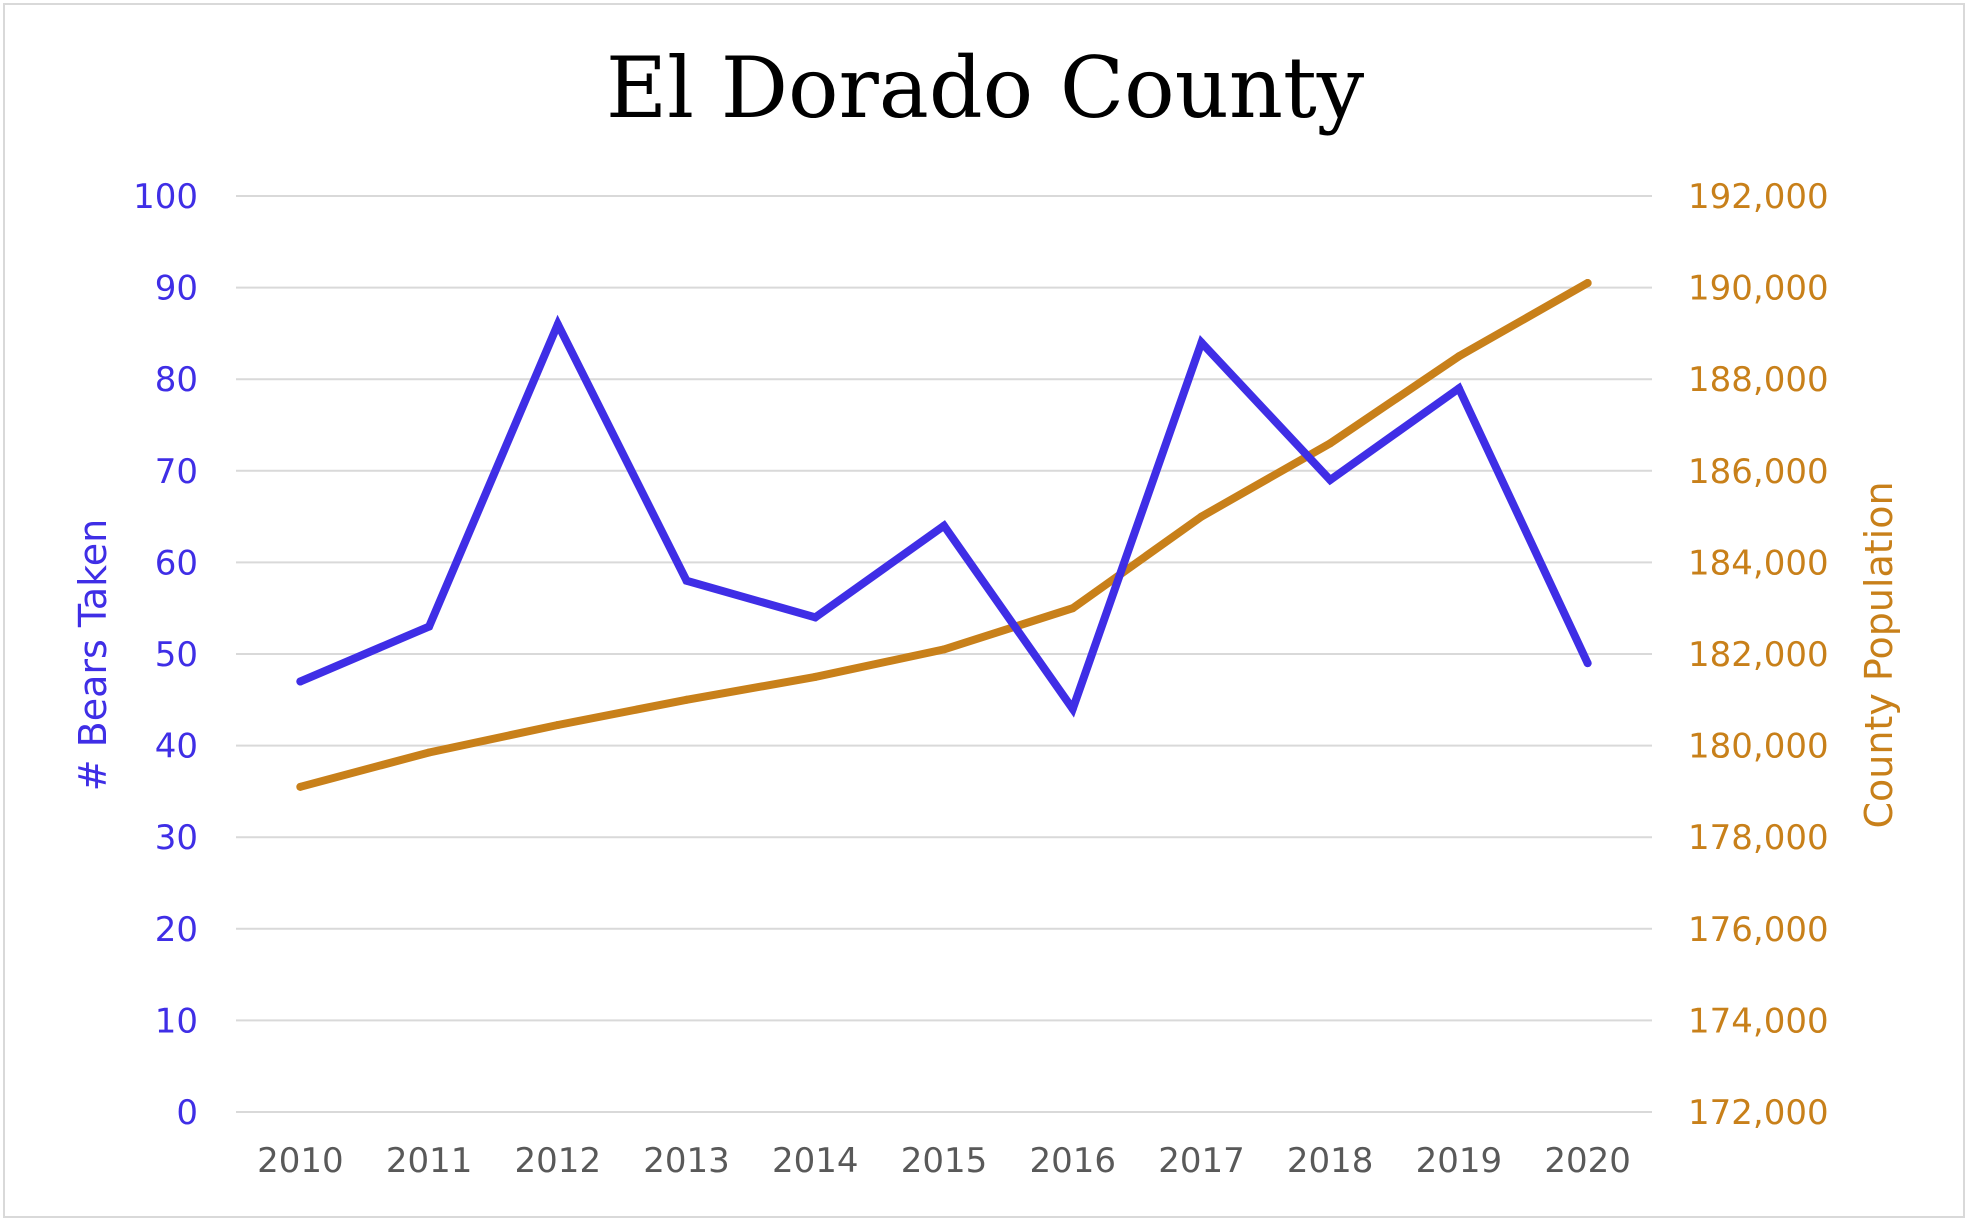 This screenshot has height=1223, width=1970. Describe the element at coordinates (187, 1113) in the screenshot. I see `left-tick-label: 0` at that location.